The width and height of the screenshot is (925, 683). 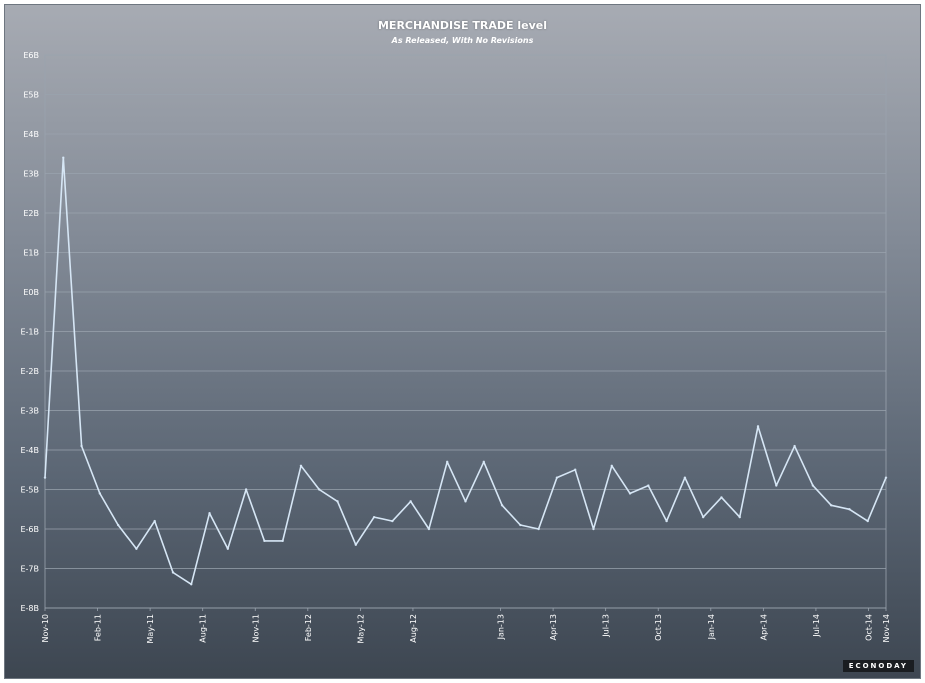 I want to click on x-tick-label: Feb-11, so click(x=98, y=627).